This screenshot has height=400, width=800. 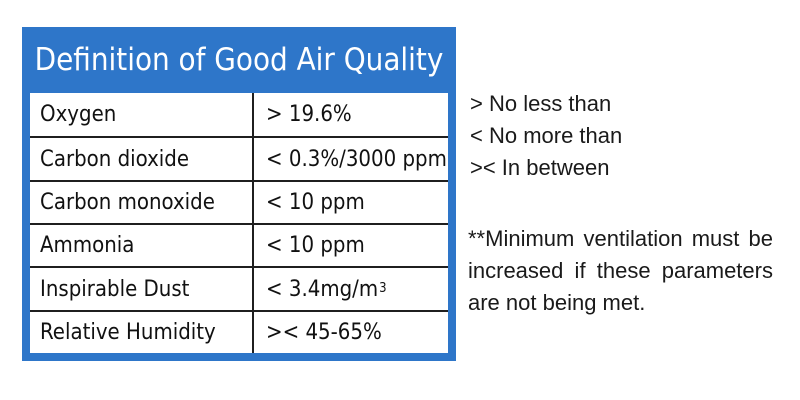 I want to click on legend-item: < No more than, so click(x=546, y=135).